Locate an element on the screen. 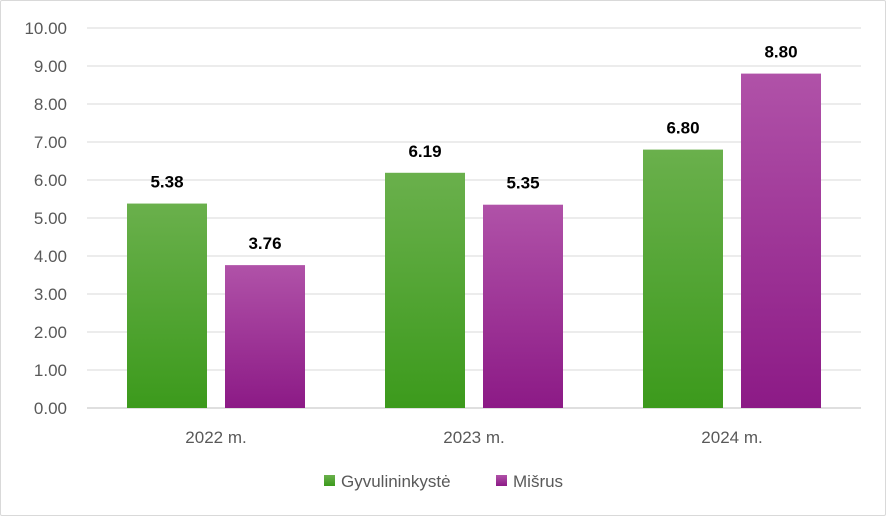 The height and width of the screenshot is (517, 886). y-tick-label: 8.00 is located at coordinates (50, 104).